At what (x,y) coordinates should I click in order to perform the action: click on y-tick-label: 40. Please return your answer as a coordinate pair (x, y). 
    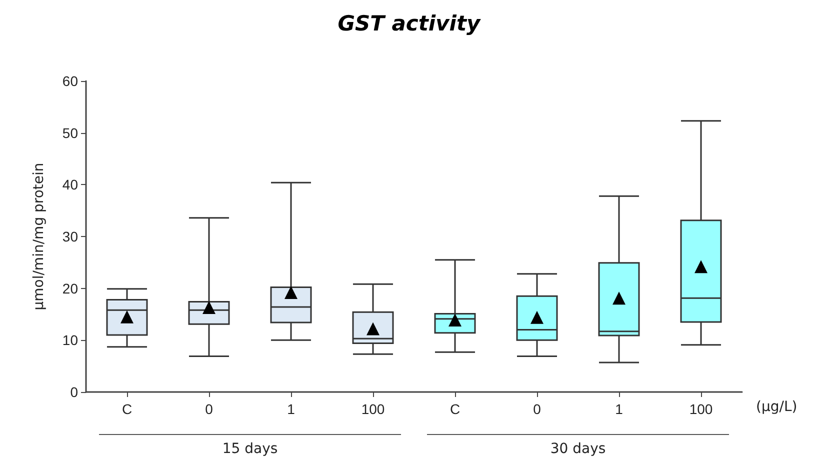
    Looking at the image, I should click on (70, 184).